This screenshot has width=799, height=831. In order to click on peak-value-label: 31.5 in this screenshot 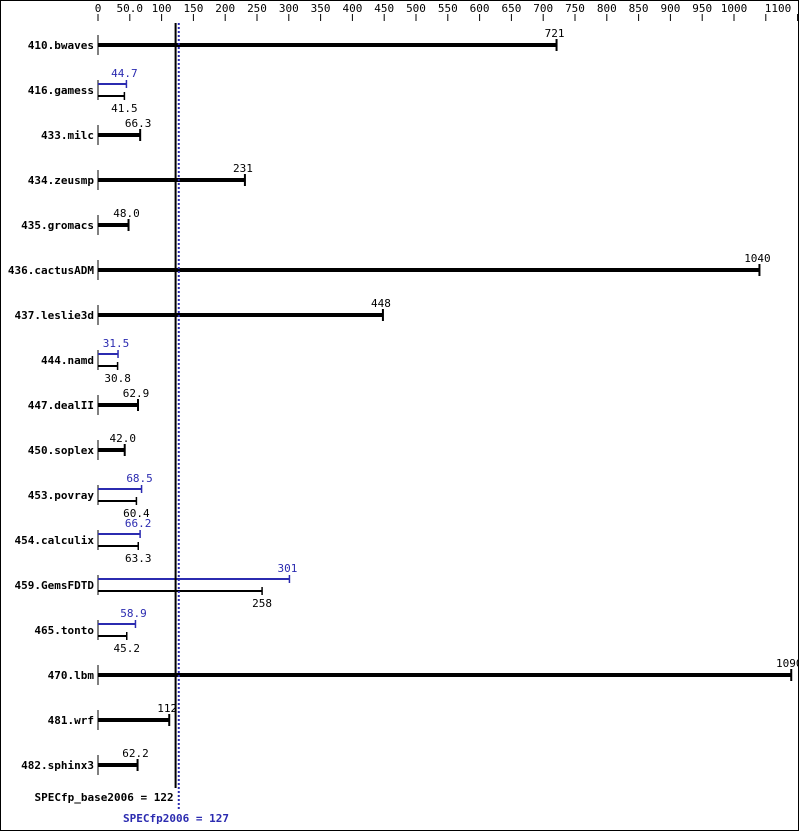, I will do `click(116, 343)`.